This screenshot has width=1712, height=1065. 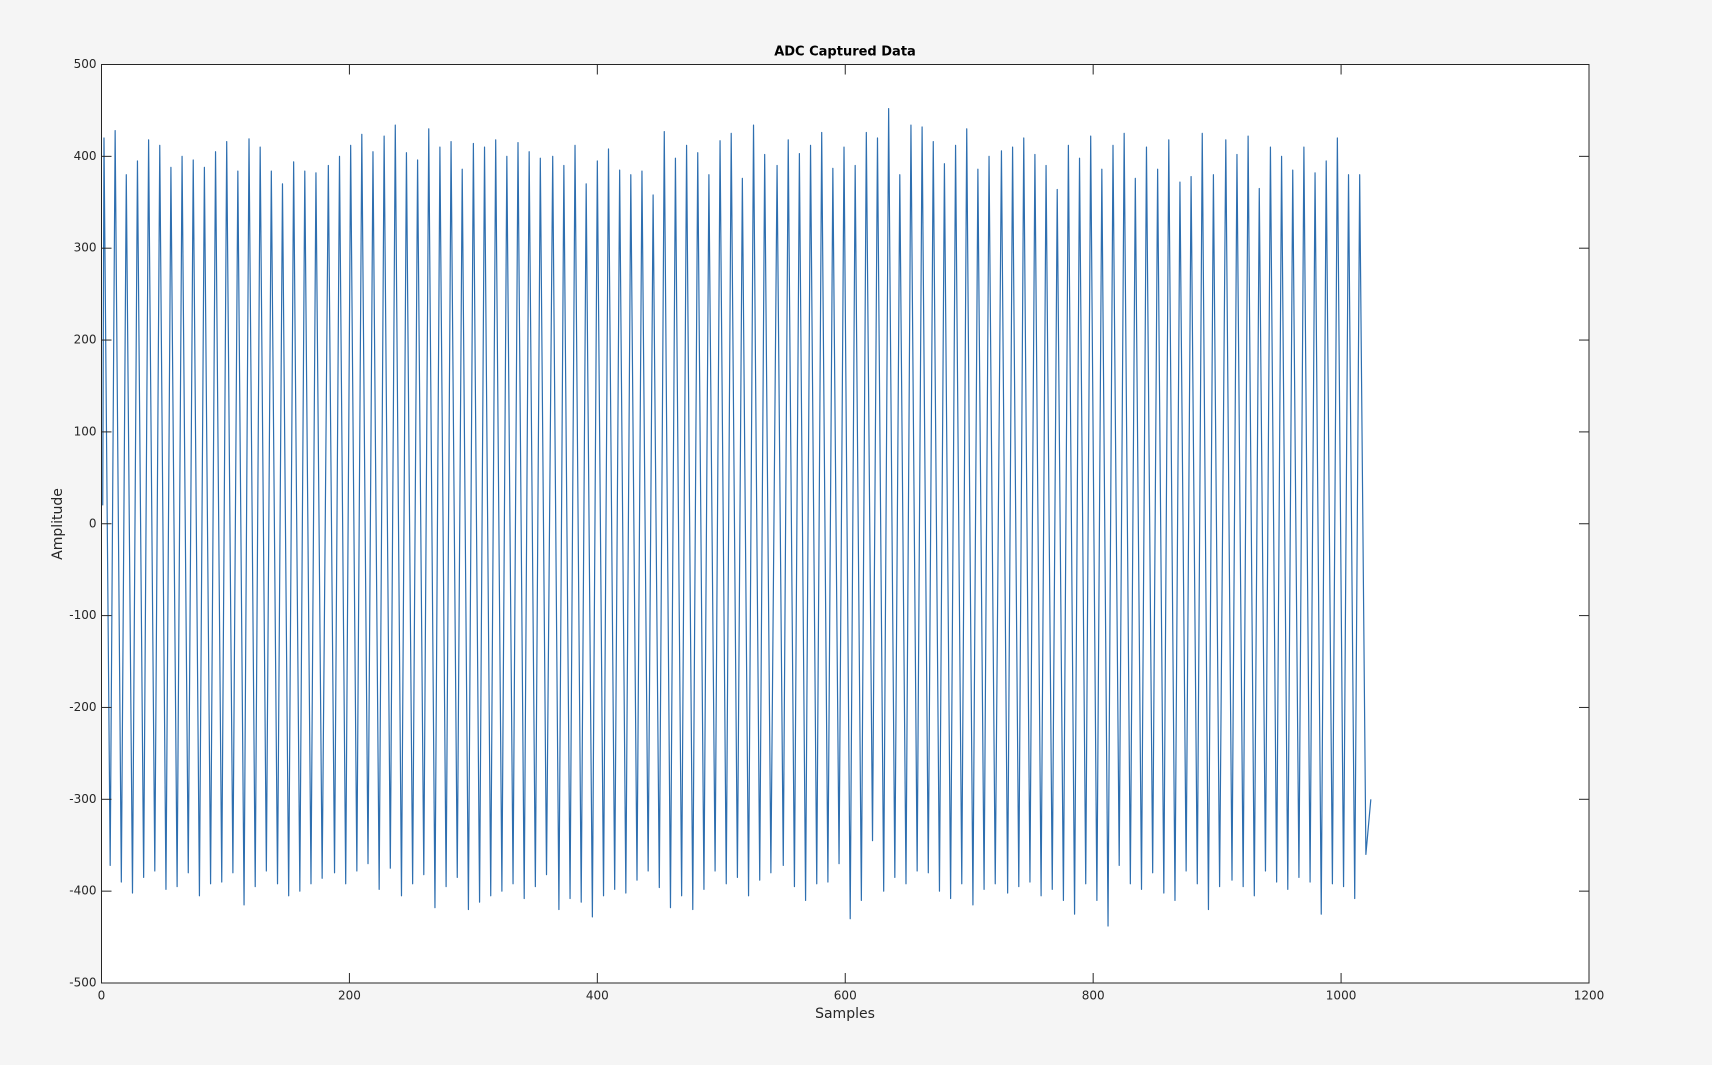 What do you see at coordinates (1341, 996) in the screenshot?
I see `x-tick-label: 1000` at bounding box center [1341, 996].